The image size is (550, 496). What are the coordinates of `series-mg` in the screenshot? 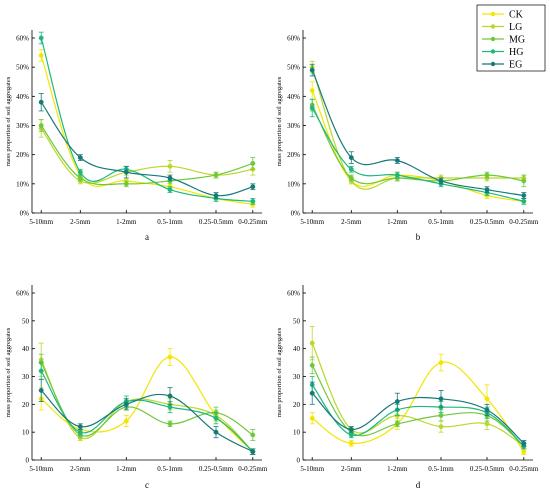 It's located at (418, 403).